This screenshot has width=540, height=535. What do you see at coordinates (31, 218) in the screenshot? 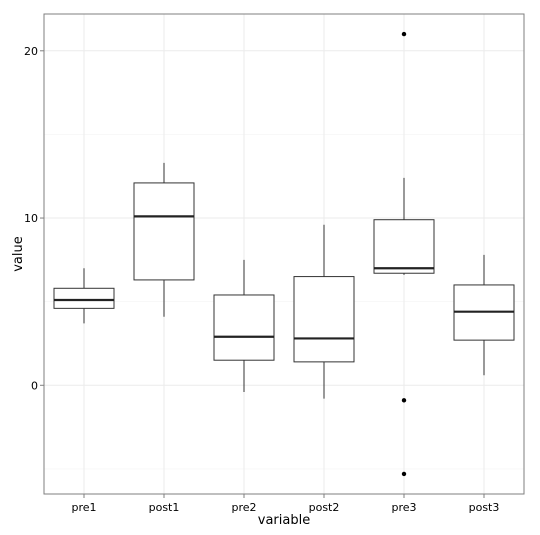
I see `y-tick-label: 10` at bounding box center [31, 218].